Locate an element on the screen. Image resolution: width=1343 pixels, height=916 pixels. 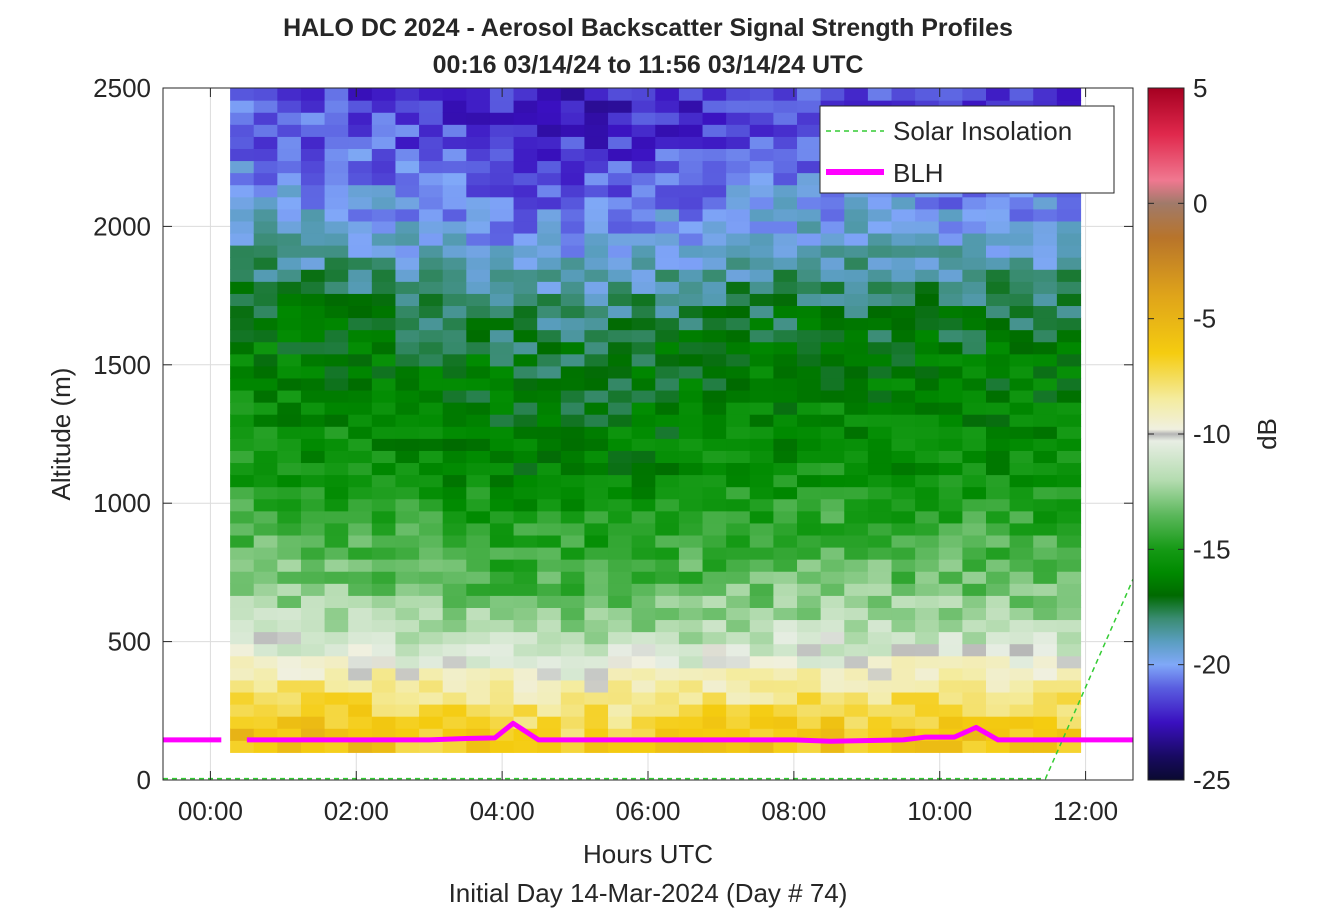
y-tick-label: 1000 is located at coordinates (122, 503).